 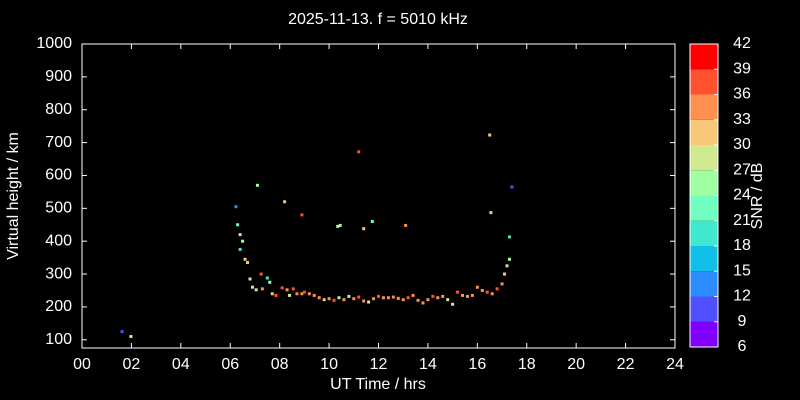 What do you see at coordinates (58, 175) in the screenshot?
I see `y-tick-label: 600` at bounding box center [58, 175].